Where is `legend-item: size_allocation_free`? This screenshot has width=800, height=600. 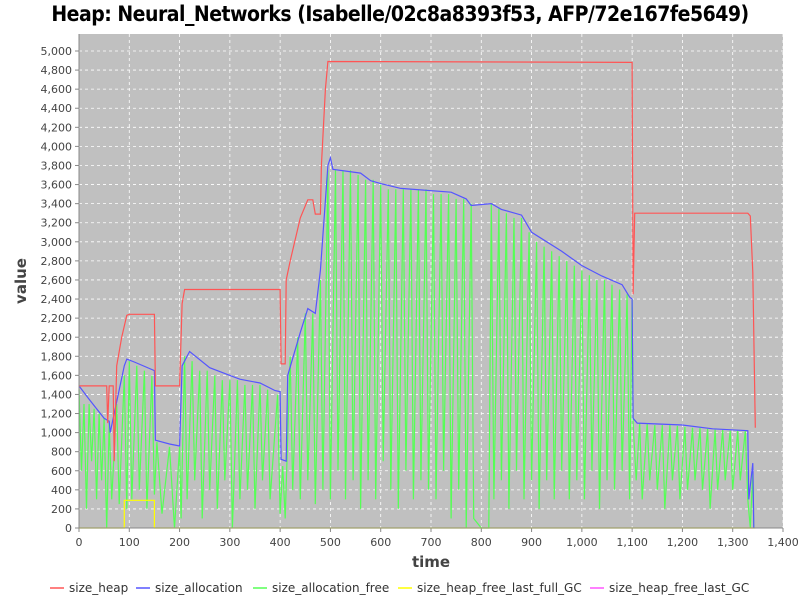 legend-item: size_allocation_free is located at coordinates (321, 588).